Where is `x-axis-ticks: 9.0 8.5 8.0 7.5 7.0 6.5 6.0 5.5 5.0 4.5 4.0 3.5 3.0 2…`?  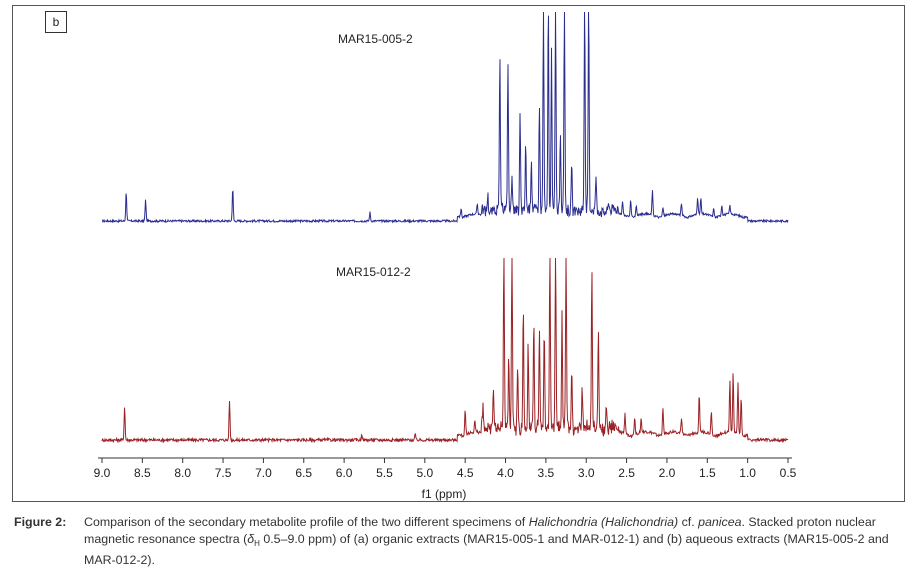 x-axis-ticks: 9.0 8.5 8.0 7.5 7.0 6.5 6.0 5.5 5.0 4.5 4.0 3.5 3.0 2… is located at coordinates (445, 469).